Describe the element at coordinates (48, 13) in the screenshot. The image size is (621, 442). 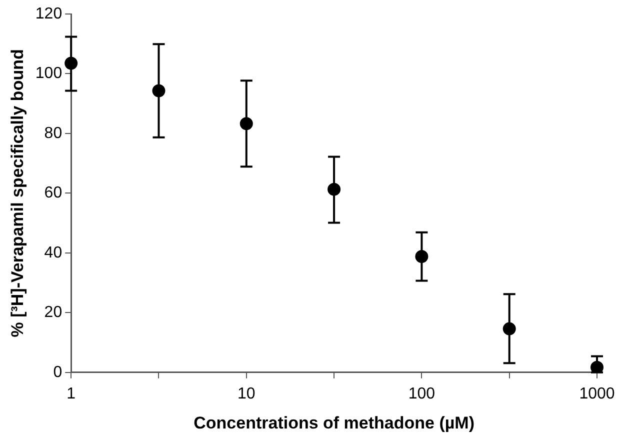
I see `y-tick-label: 120` at that location.